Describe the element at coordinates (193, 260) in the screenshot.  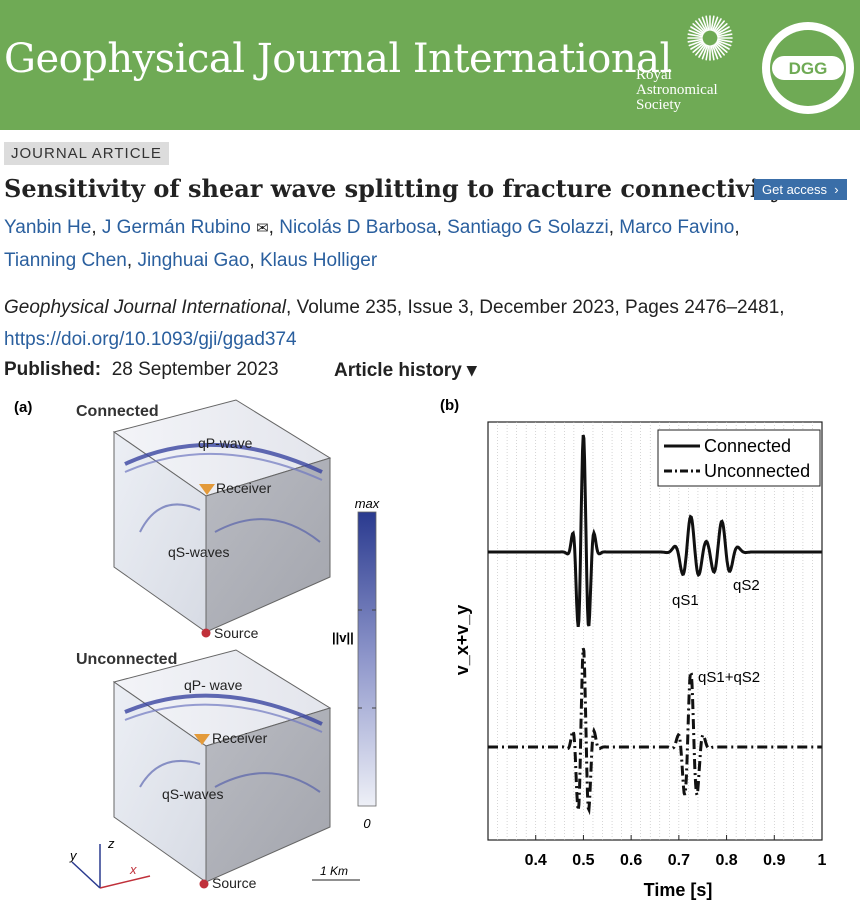
I see `author-link: Jinghuai Gao` at that location.